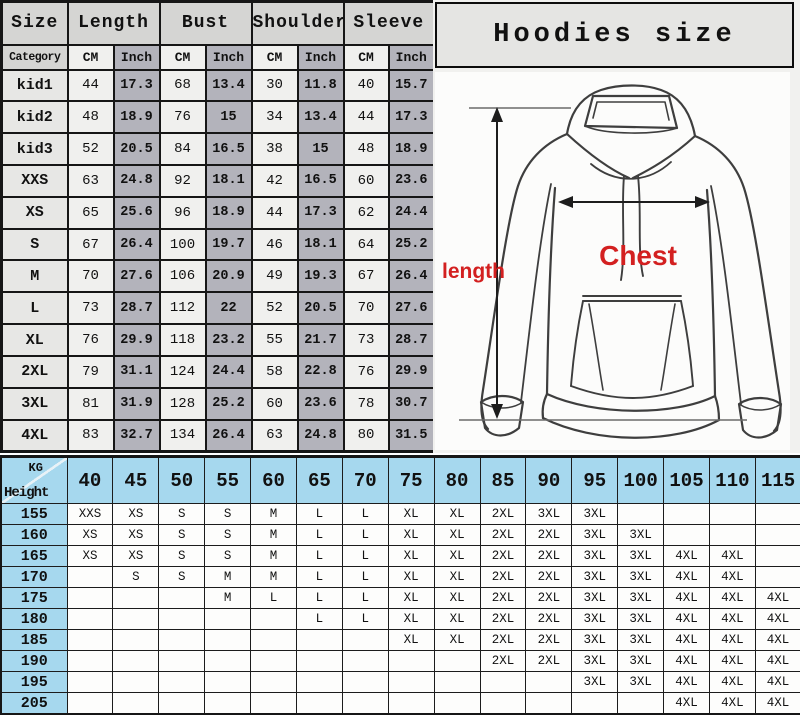 This screenshot has height=715, width=800. I want to click on cm-value-cell: 46, so click(274, 244).